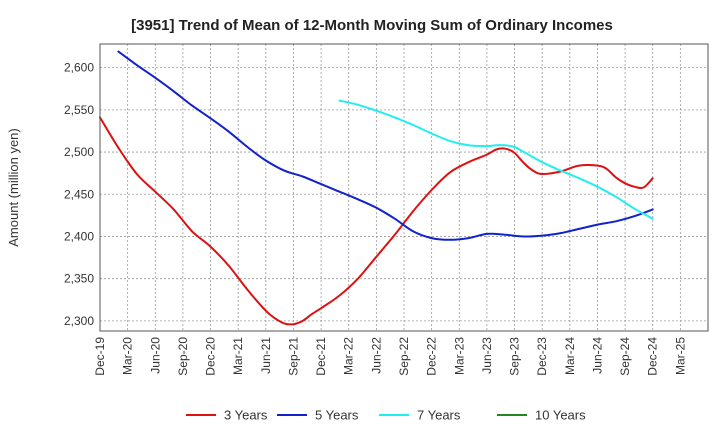  Describe the element at coordinates (293, 356) in the screenshot. I see `x-tick-label: Sep-21` at that location.